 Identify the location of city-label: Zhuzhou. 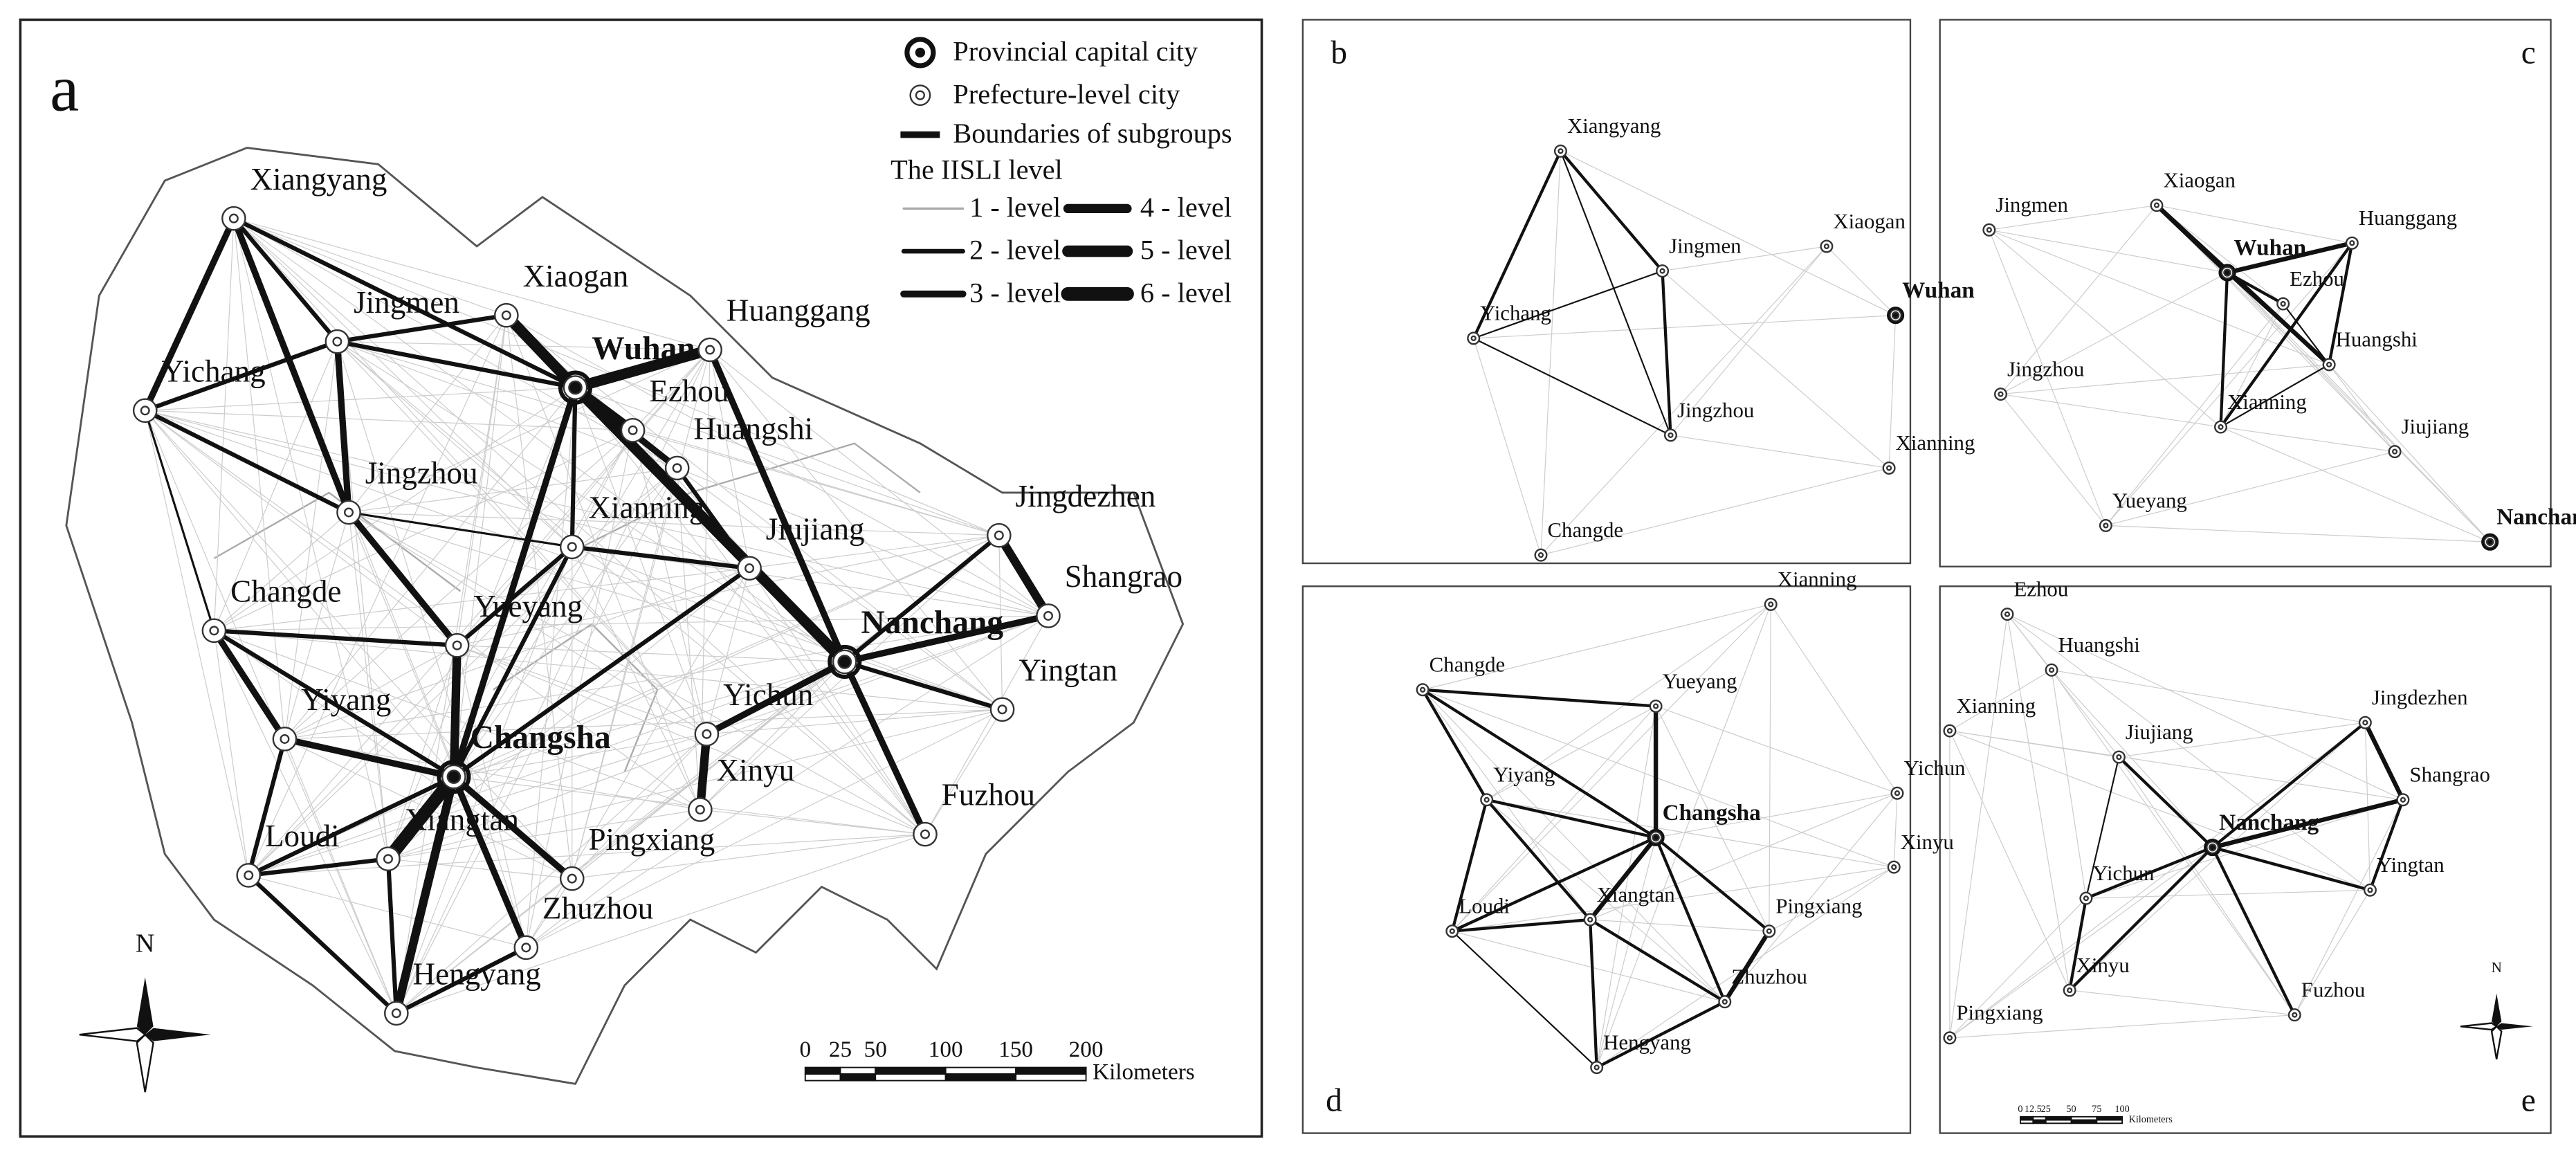
(598, 908).